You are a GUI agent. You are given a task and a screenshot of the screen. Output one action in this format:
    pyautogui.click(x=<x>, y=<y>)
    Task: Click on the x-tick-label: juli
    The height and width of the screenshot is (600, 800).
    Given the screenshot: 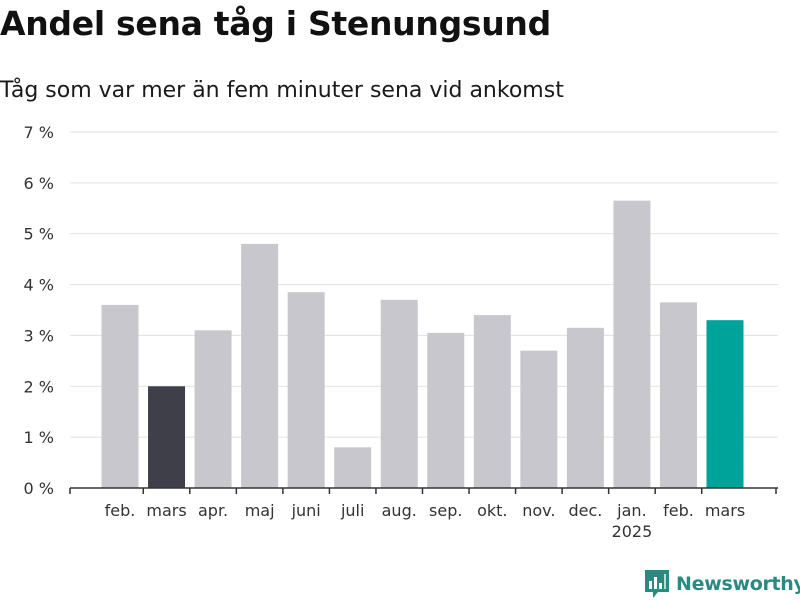 What is the action you would take?
    pyautogui.click(x=352, y=510)
    